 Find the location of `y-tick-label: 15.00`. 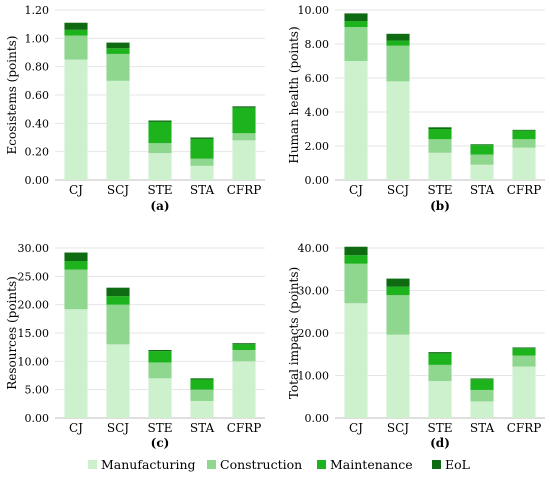

y-tick-label: 15.00 is located at coordinates (34, 333).